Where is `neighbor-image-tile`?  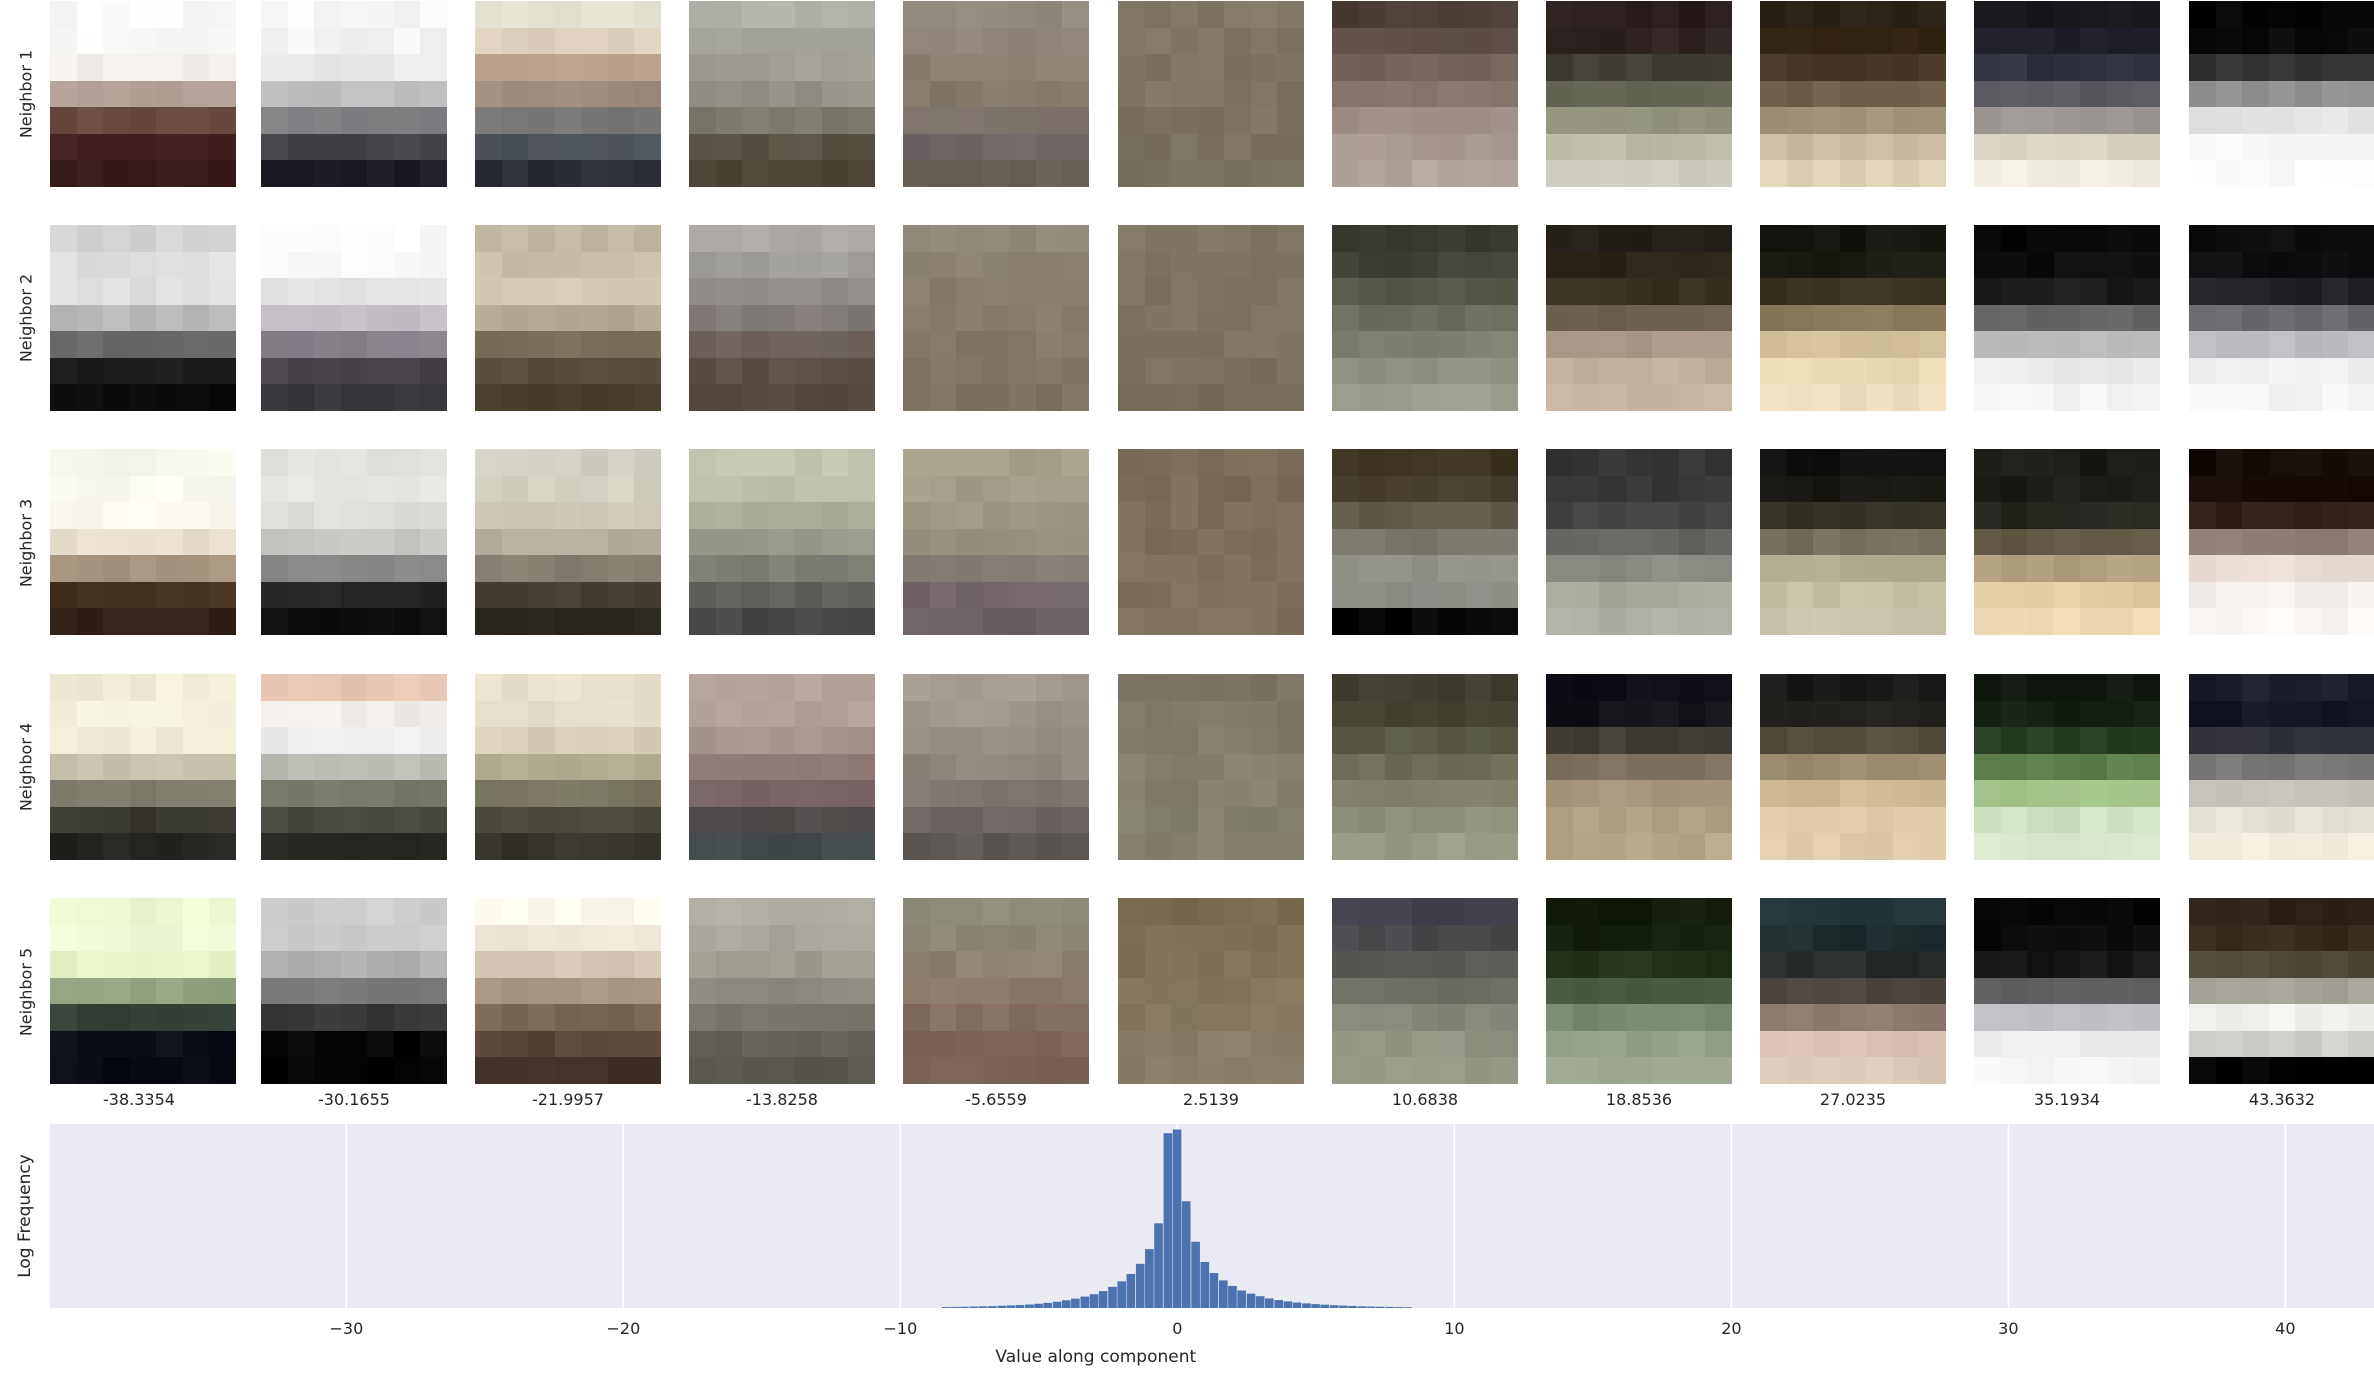
neighbor-image-tile is located at coordinates (354, 991).